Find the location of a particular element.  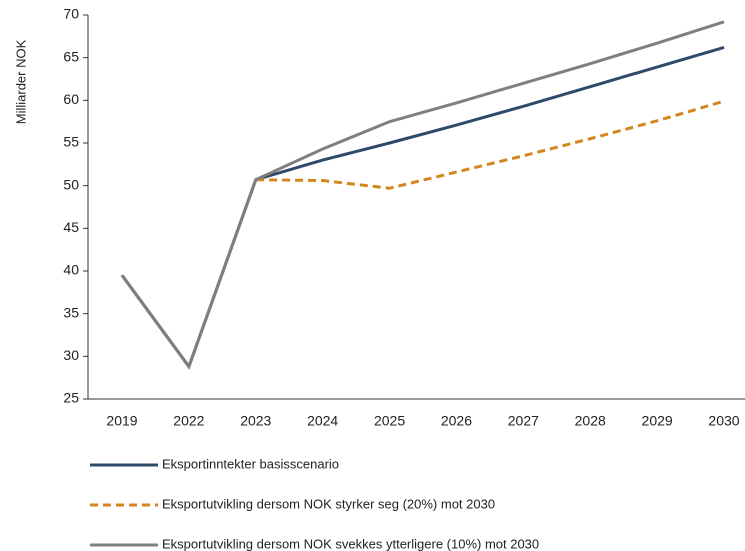

y-tick-label: 45 is located at coordinates (71, 227).